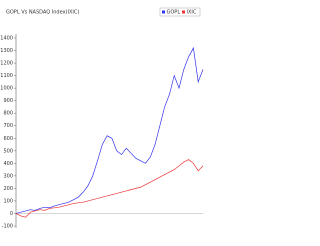 The image size is (320, 246). What do you see at coordinates (6, 89) in the screenshot?
I see `y-tick-label: 1000` at bounding box center [6, 89].